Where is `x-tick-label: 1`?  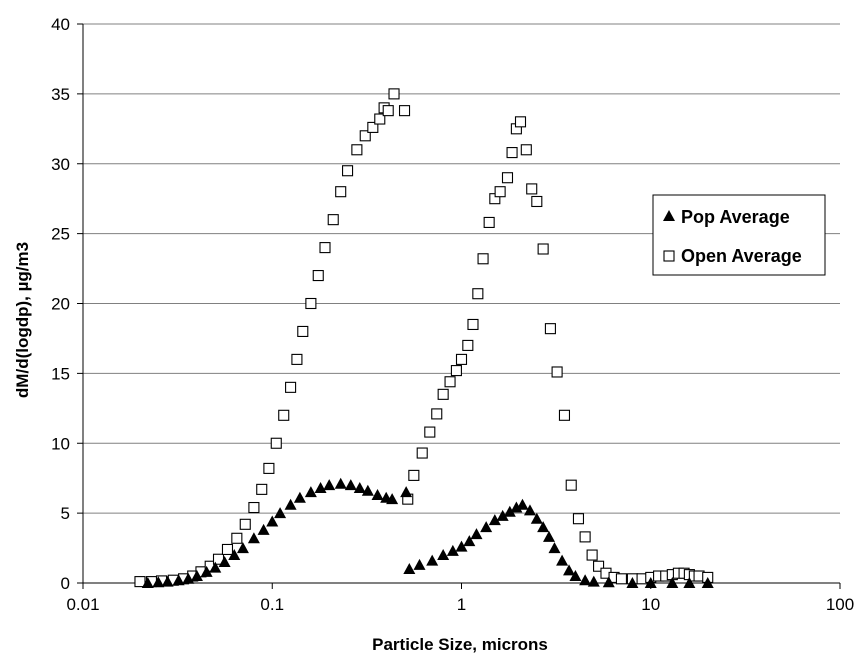
x-tick-label: 1 is located at coordinates (461, 604).